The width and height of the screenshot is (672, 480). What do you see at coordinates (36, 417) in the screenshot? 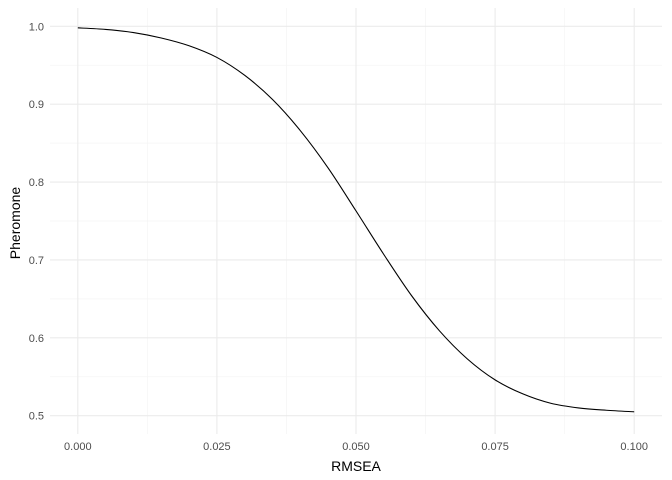
I see `y-tick-label: 0.5` at bounding box center [36, 417].